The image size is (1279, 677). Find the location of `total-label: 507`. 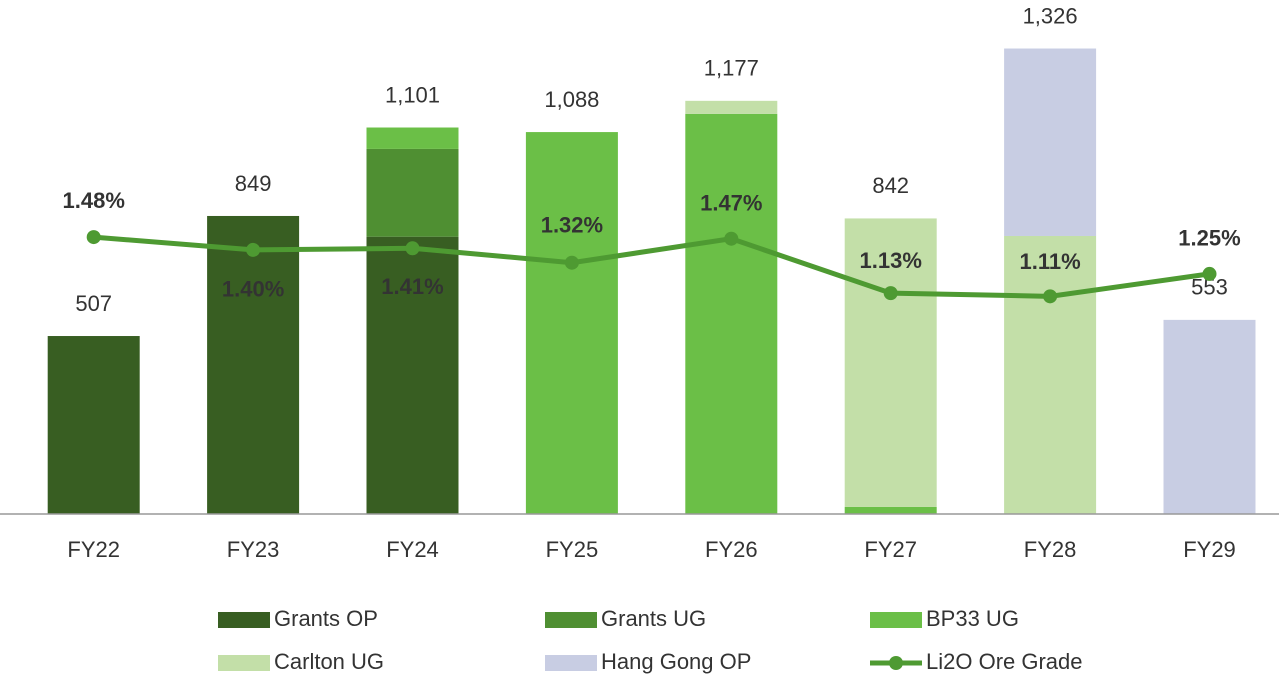

total-label: 507 is located at coordinates (93, 303).